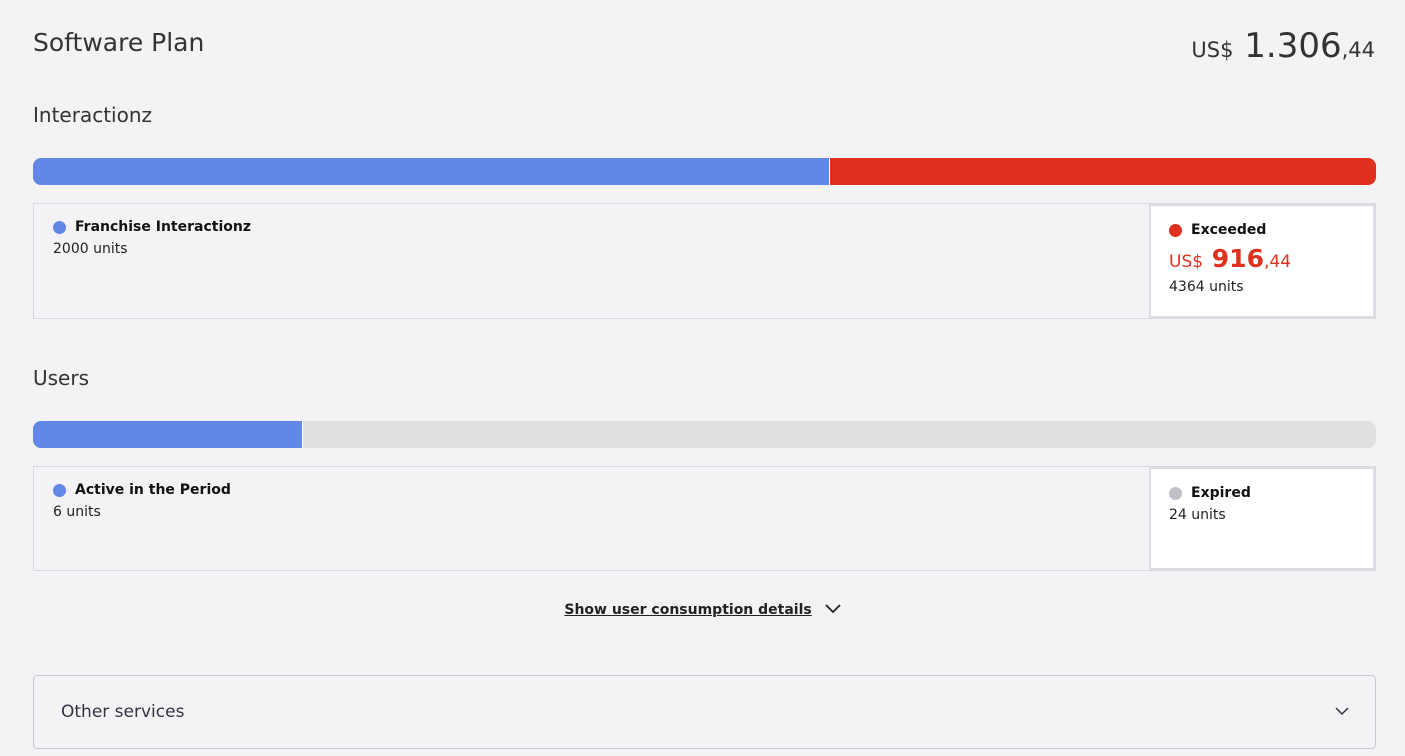 The height and width of the screenshot is (756, 1405). What do you see at coordinates (123, 712) in the screenshot?
I see `other-services-label: Other services` at bounding box center [123, 712].